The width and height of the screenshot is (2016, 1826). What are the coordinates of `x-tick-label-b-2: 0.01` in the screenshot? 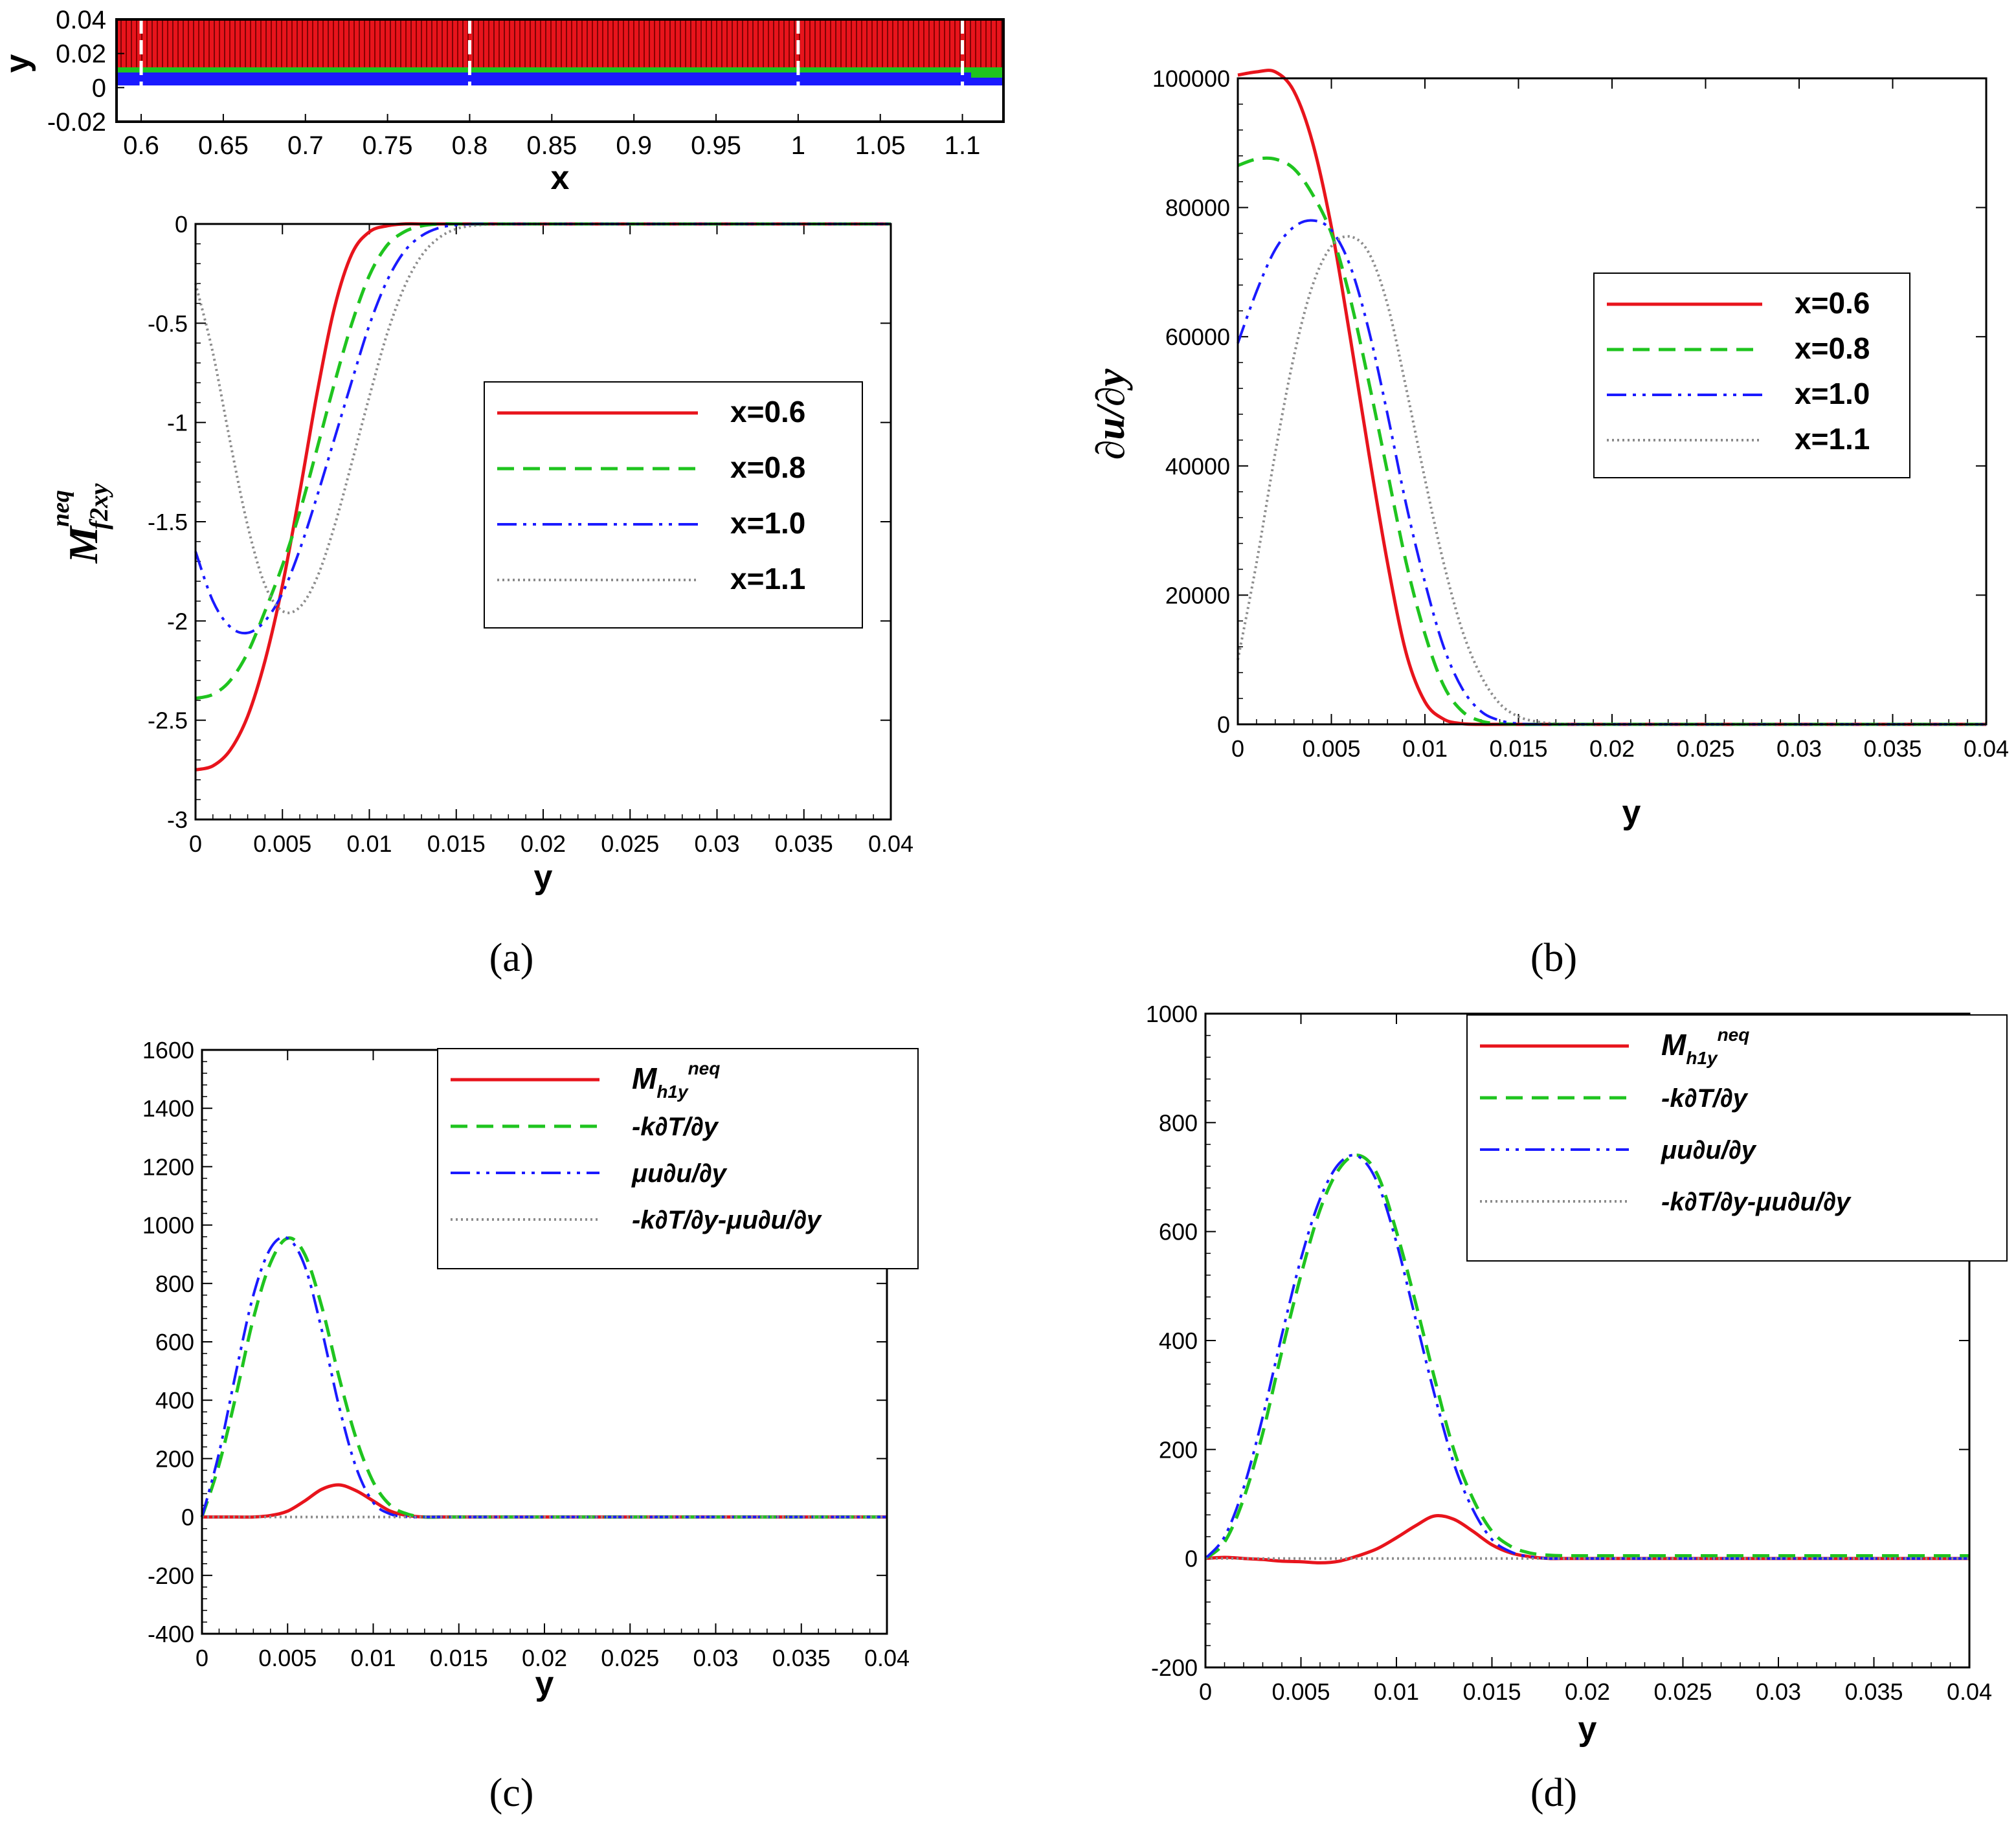 It's located at (1425, 748).